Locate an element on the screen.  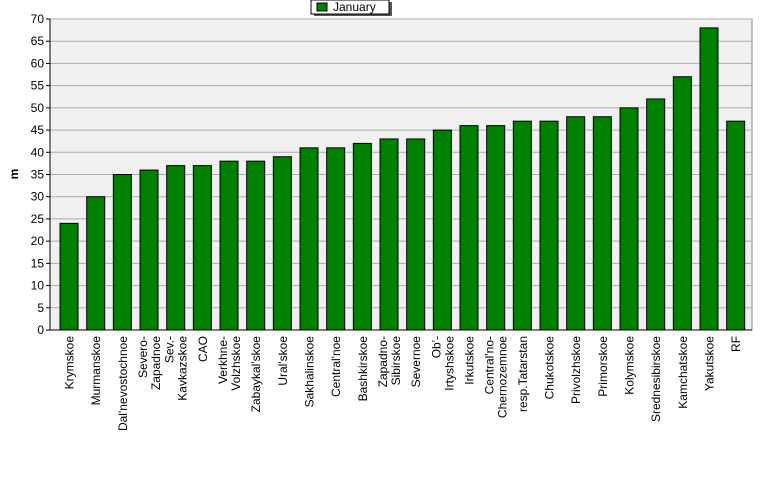
x-tick-label: Kolymskoe is located at coordinates (630, 365).